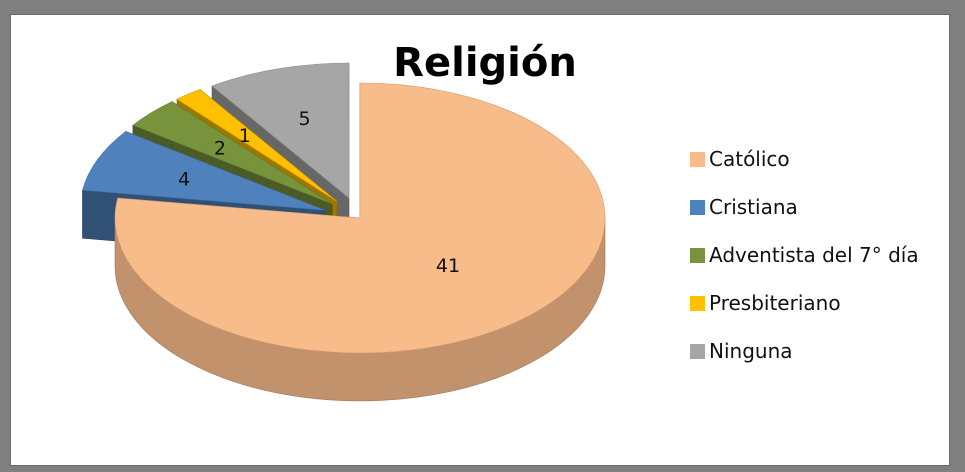 The image size is (965, 472). What do you see at coordinates (775, 303) in the screenshot?
I see `legend-label: Presbiteriano` at bounding box center [775, 303].